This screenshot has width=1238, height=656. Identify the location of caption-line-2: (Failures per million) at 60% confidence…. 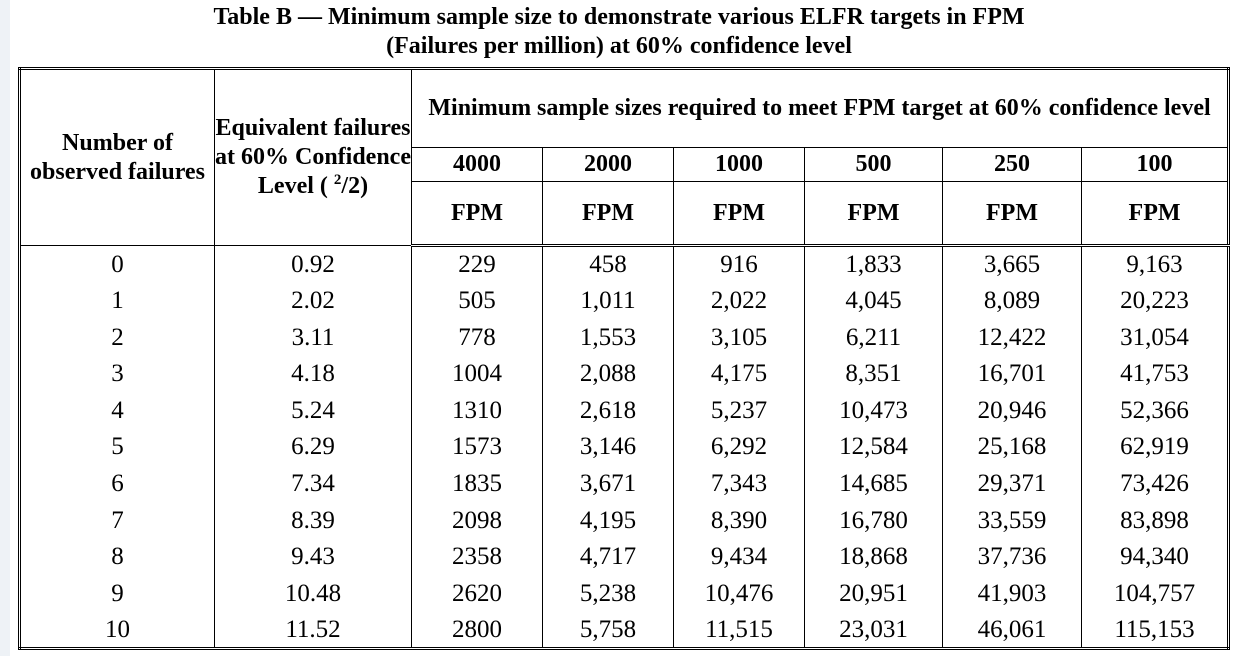
(619, 46).